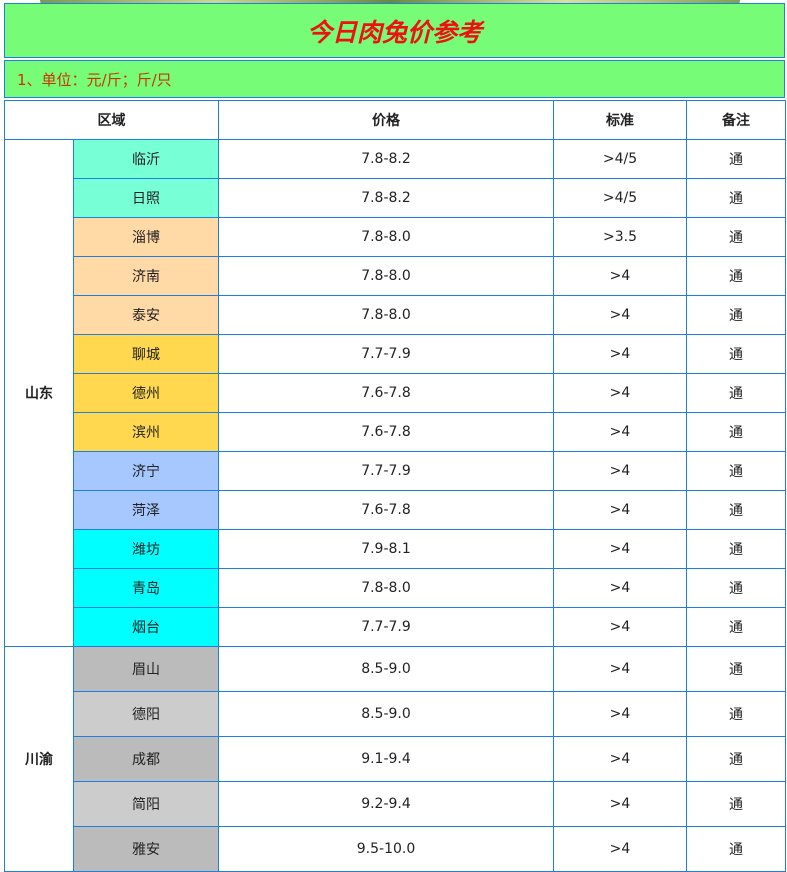 The image size is (787, 872). I want to click on city-cell: 潍坊, so click(146, 549).